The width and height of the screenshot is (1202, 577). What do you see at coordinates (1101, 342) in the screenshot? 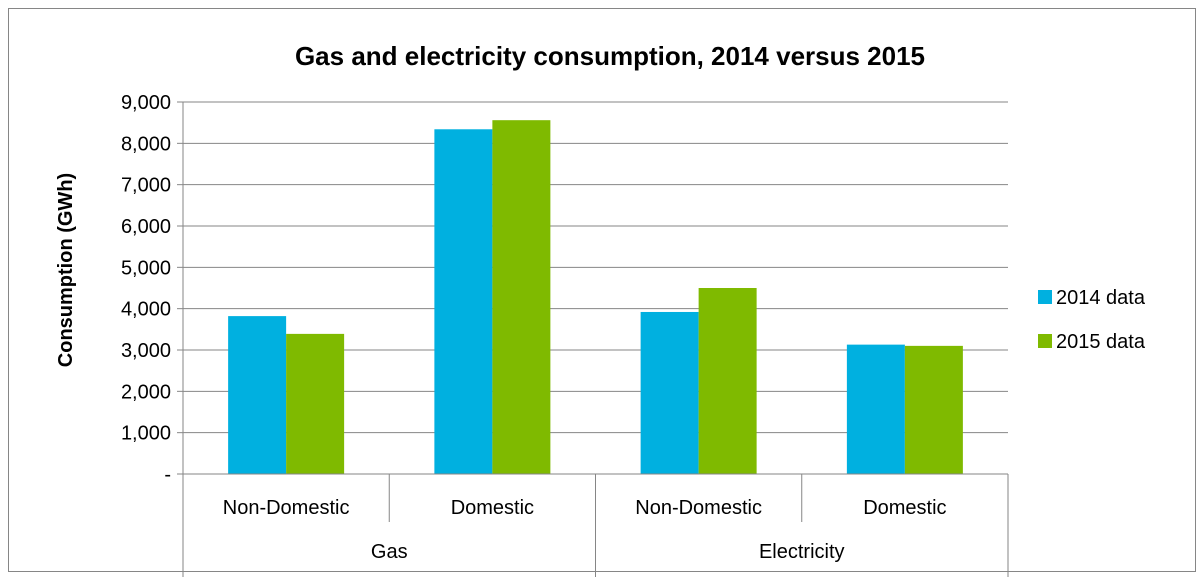
I see `legend-label: 2015 data` at bounding box center [1101, 342].